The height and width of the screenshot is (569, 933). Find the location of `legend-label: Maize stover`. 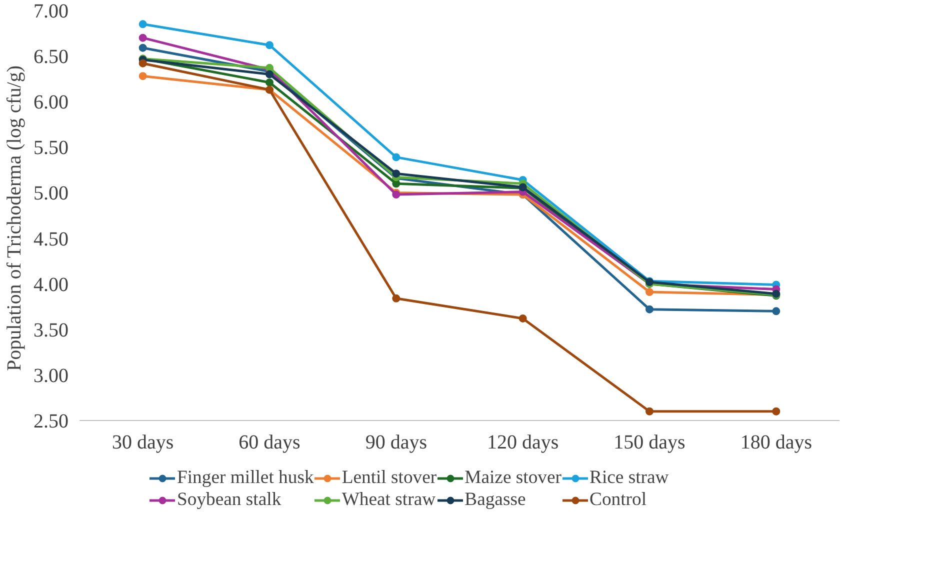

legend-label: Maize stover is located at coordinates (513, 478).